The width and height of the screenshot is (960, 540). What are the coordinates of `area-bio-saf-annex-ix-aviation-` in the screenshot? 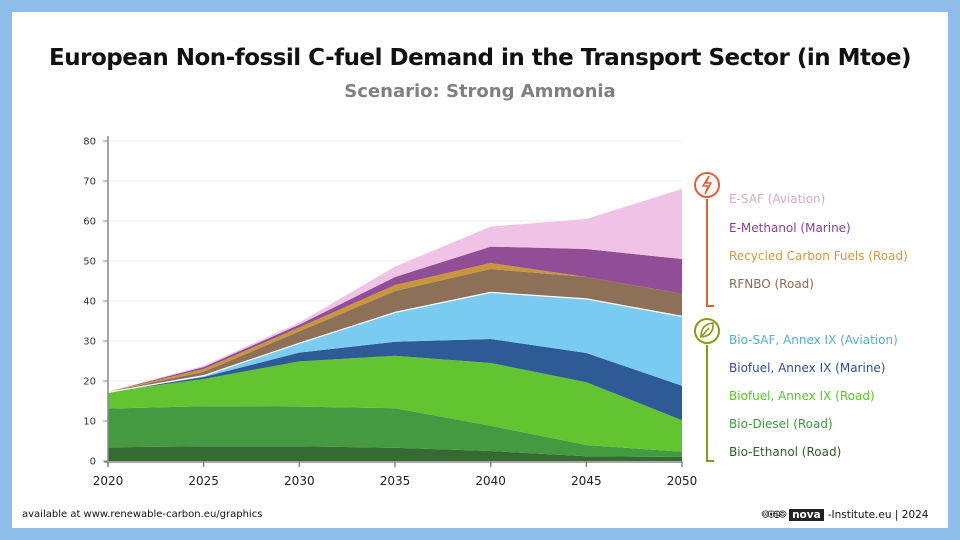 It's located at (395, 341).